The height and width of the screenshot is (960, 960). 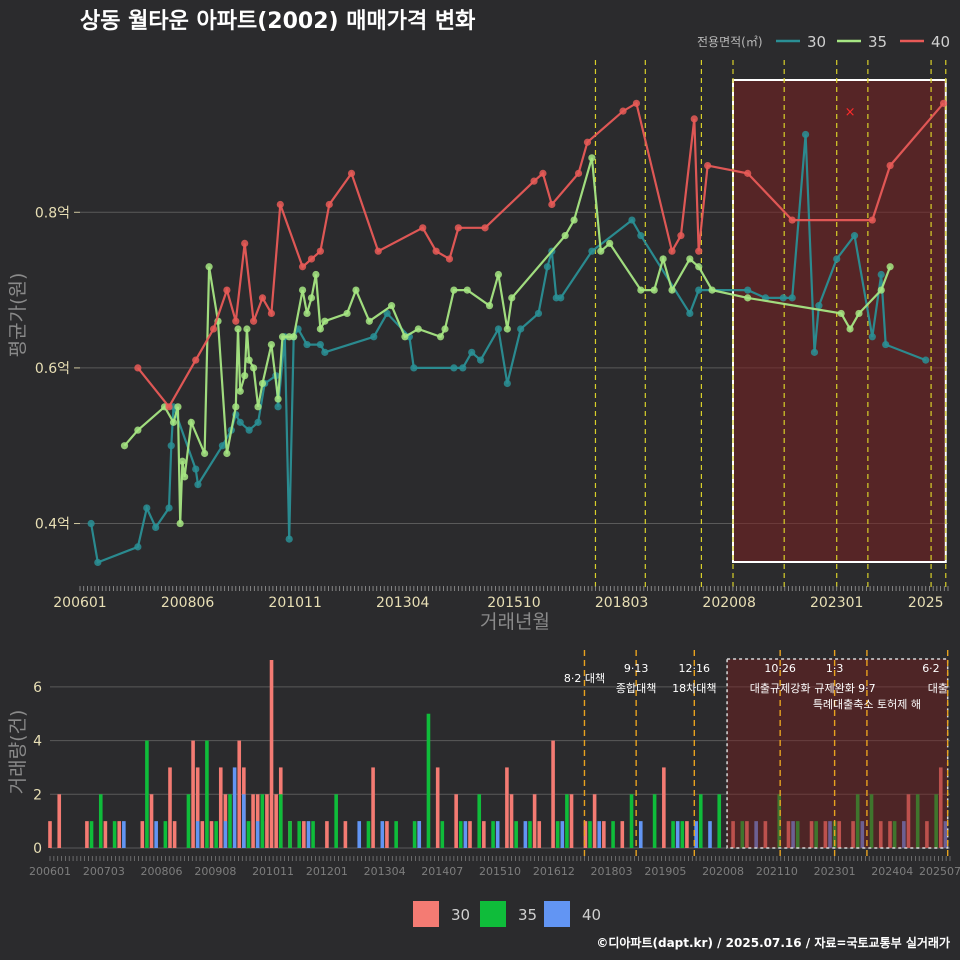 What do you see at coordinates (162, 871) in the screenshot?
I see `bar-x-tick-label: 200806` at bounding box center [162, 871].